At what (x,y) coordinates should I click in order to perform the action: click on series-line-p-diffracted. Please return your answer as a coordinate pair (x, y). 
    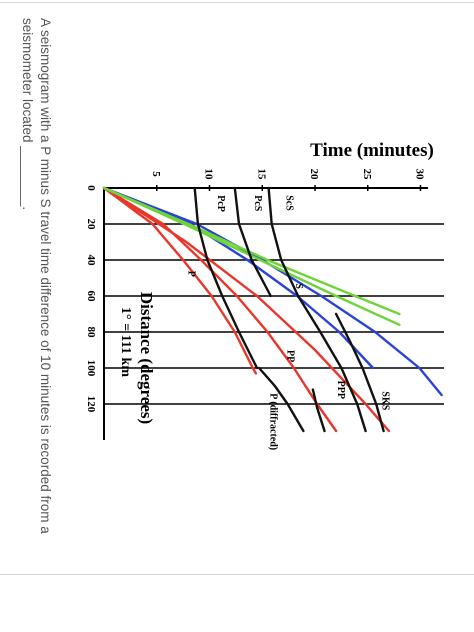
    Looking at the image, I should click on (281, 399).